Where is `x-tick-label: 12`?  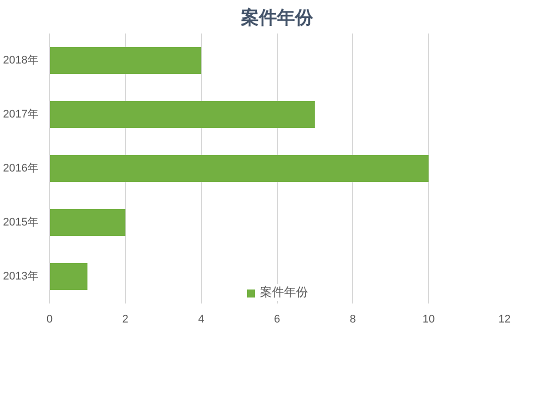
x-tick-label: 12 is located at coordinates (504, 320).